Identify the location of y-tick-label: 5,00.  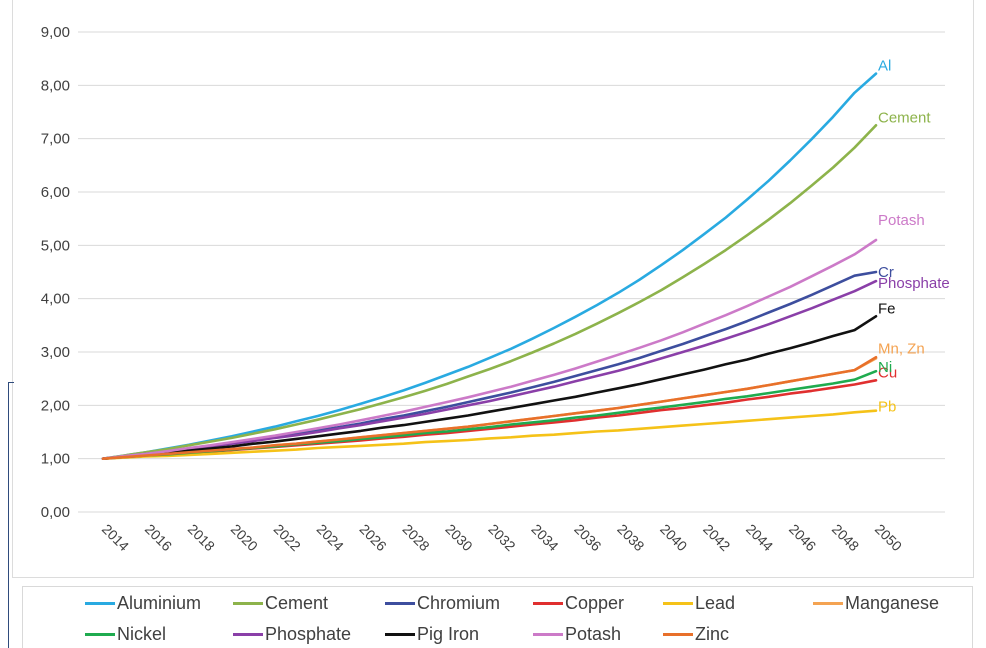
(55, 245).